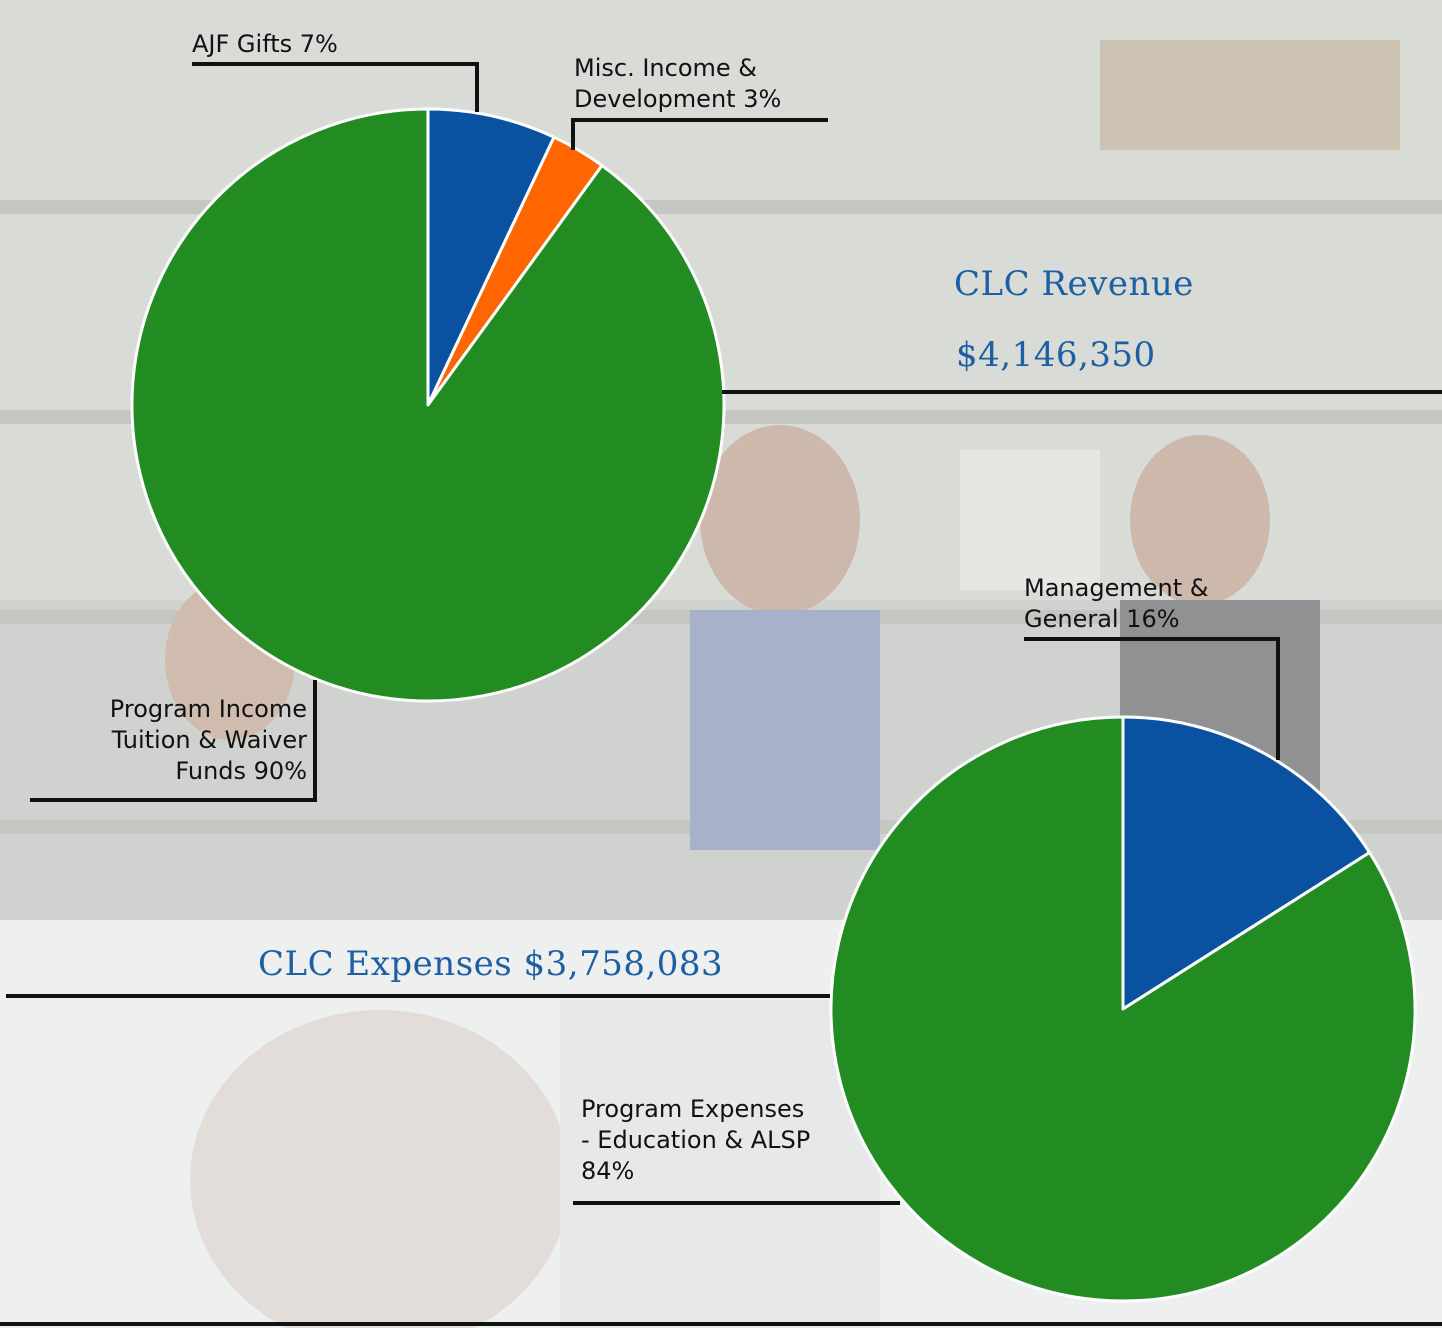 Image resolution: width=1442 pixels, height=1328 pixels. Describe the element at coordinates (241, 771) in the screenshot. I see `program-income-label-line3: Funds 90%` at that location.